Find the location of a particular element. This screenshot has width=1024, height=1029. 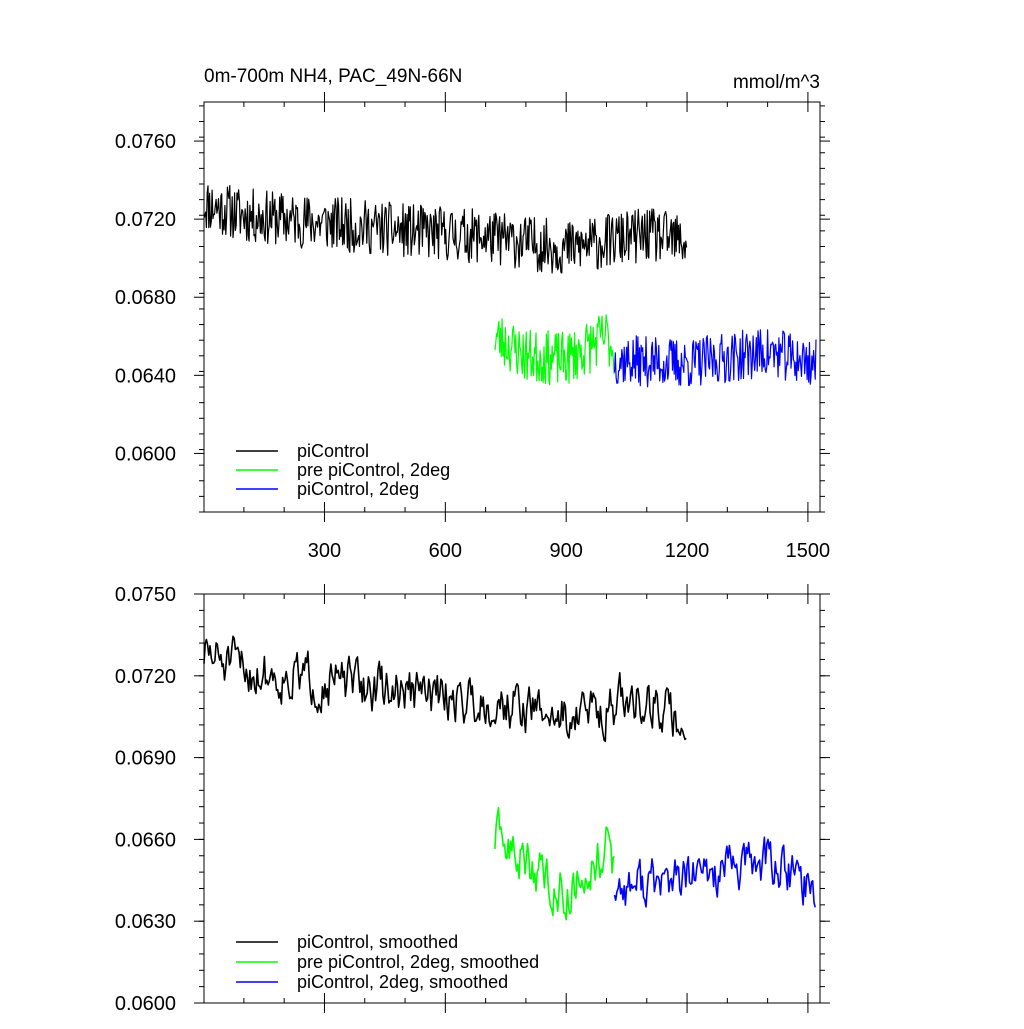

x-tick-label: 900 is located at coordinates (565, 551).